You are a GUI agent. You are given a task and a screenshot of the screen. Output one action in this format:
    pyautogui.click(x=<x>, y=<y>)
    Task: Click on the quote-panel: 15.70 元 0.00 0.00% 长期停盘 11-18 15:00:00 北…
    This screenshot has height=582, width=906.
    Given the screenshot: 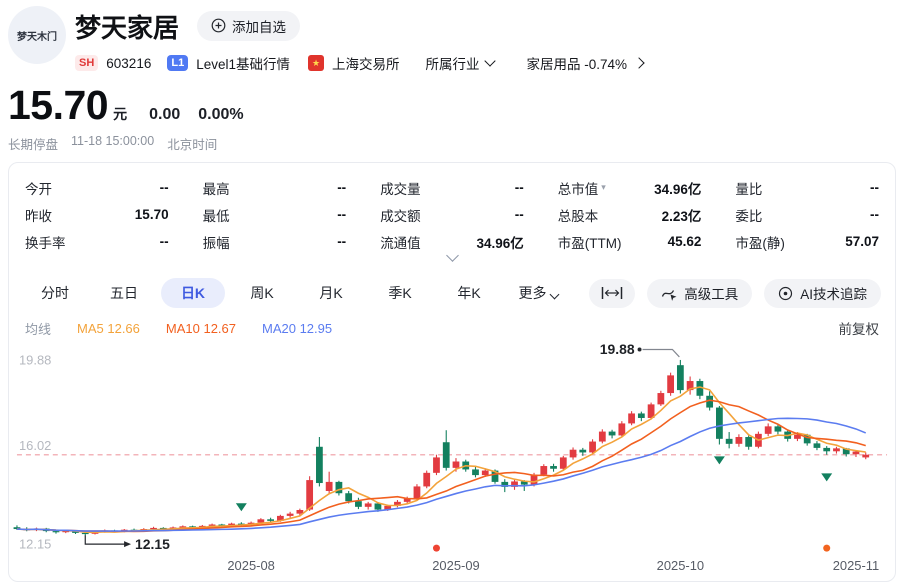 What is the action you would take?
    pyautogui.click(x=126, y=117)
    